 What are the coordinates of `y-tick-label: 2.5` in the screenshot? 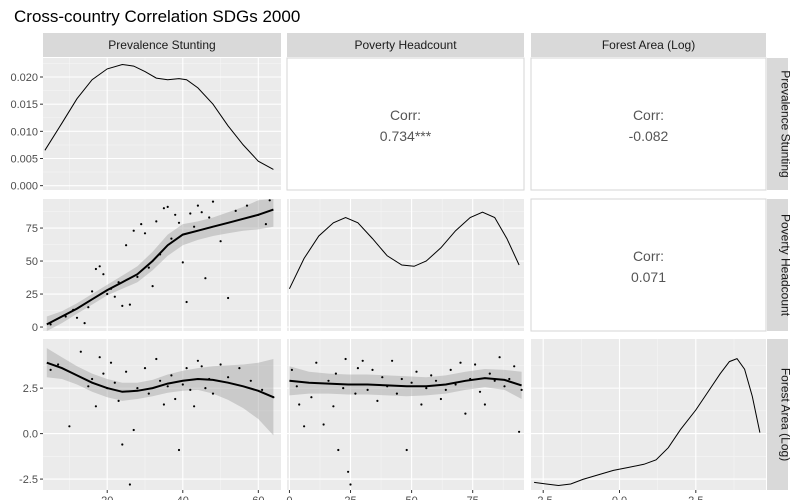 It's located at (30, 389).